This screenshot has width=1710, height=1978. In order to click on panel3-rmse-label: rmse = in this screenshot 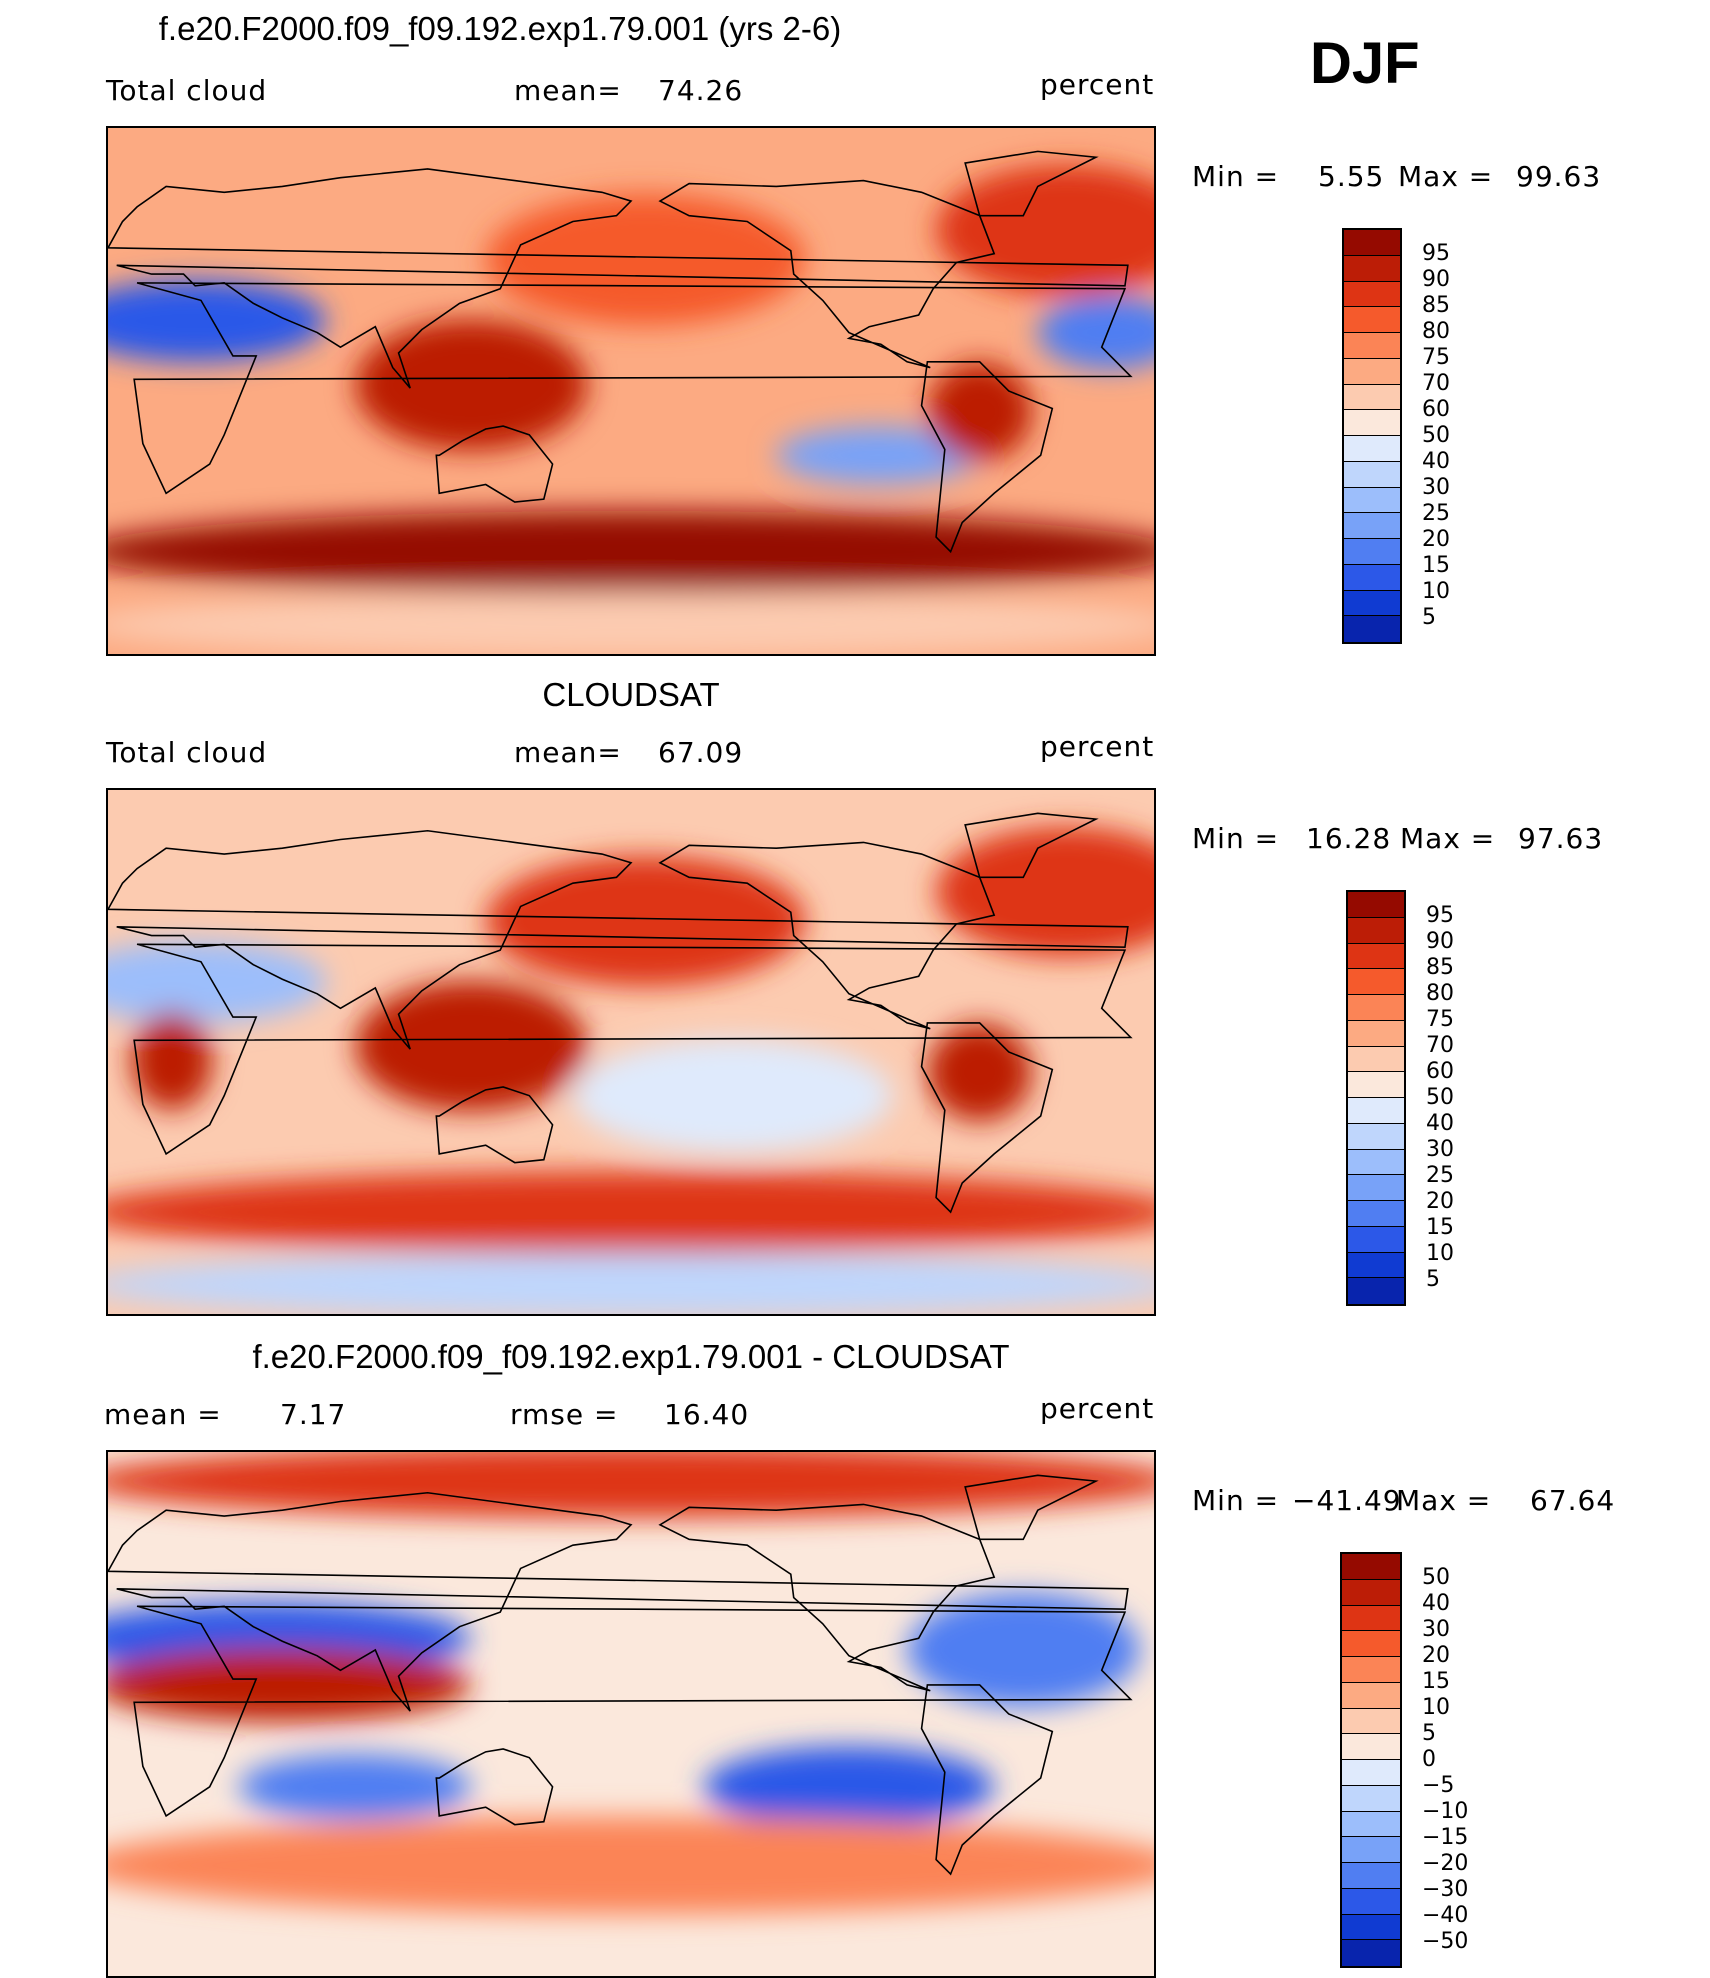, I will do `click(564, 1414)`.